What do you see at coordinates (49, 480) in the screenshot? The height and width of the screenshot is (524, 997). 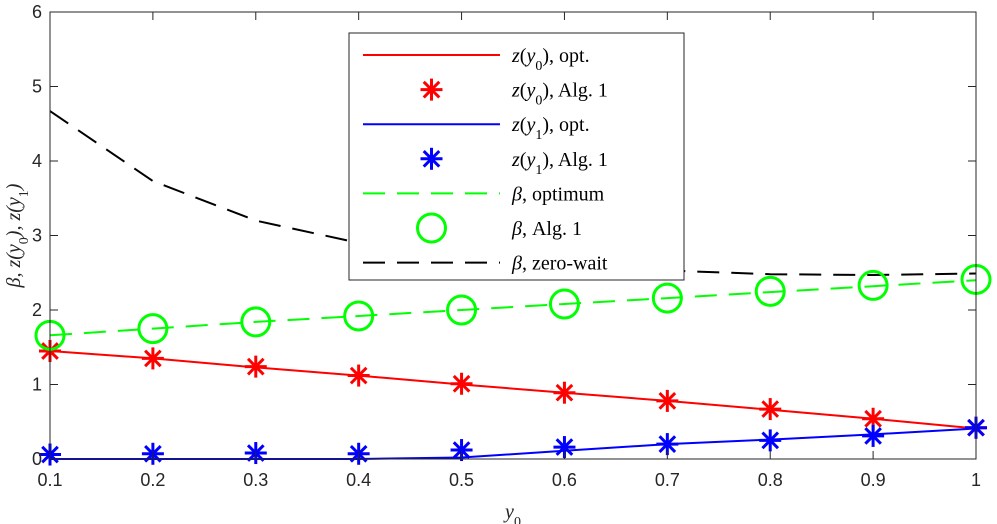 I see `x-tick-label: 0.1` at bounding box center [49, 480].